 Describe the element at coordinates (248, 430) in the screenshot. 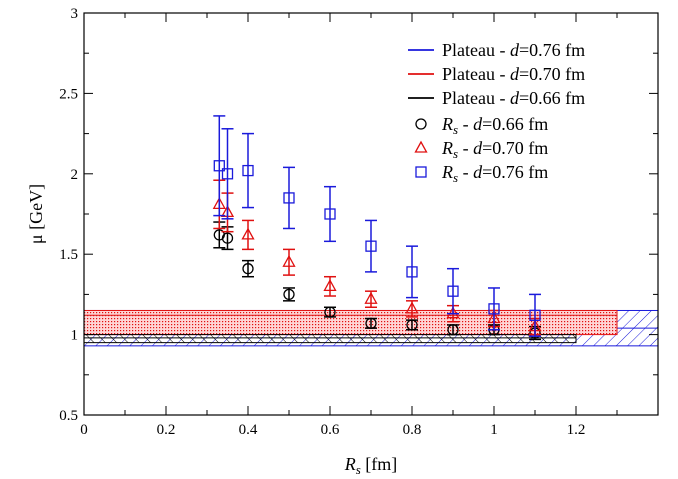

I see `x-tick-label: 0.4` at that location.